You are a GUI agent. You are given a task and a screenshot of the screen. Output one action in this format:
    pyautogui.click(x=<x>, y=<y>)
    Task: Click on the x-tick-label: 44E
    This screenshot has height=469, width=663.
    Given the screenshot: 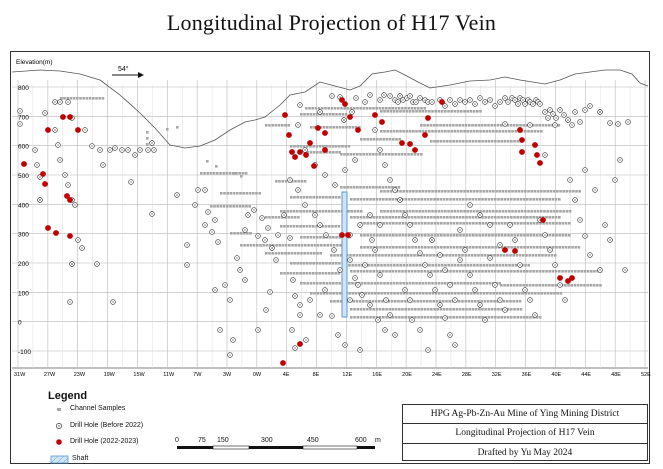 What is the action you would take?
    pyautogui.click(x=586, y=375)
    